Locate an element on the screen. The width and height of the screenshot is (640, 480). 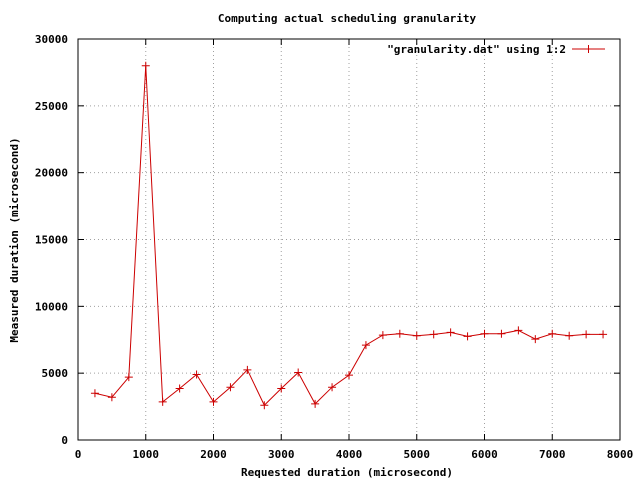
x-tick-label: 6000 is located at coordinates (484, 454).